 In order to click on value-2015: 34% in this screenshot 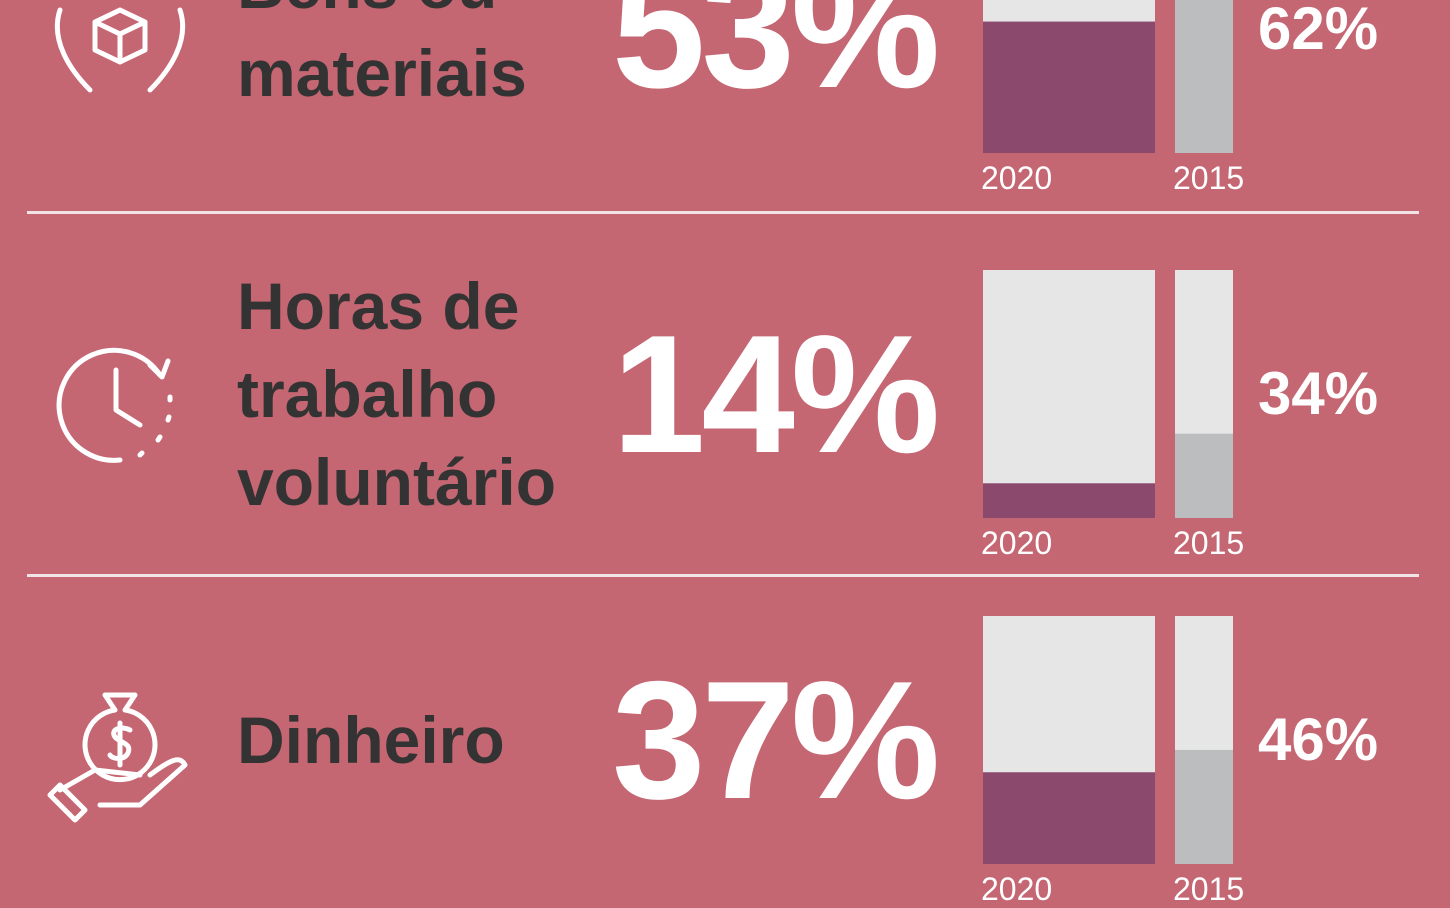, I will do `click(1318, 393)`.